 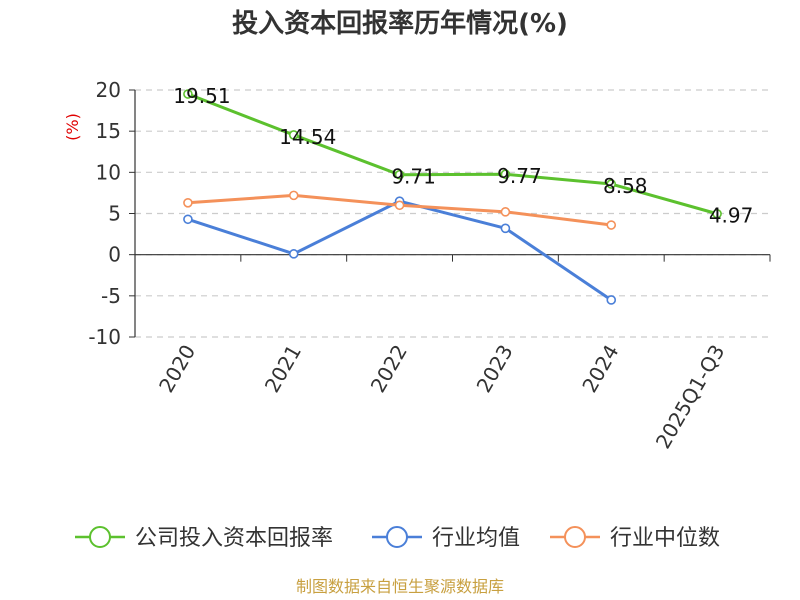 What do you see at coordinates (400, 23) in the screenshot?
I see `chart-title: 投入资本回报率历年情况(%)` at bounding box center [400, 23].